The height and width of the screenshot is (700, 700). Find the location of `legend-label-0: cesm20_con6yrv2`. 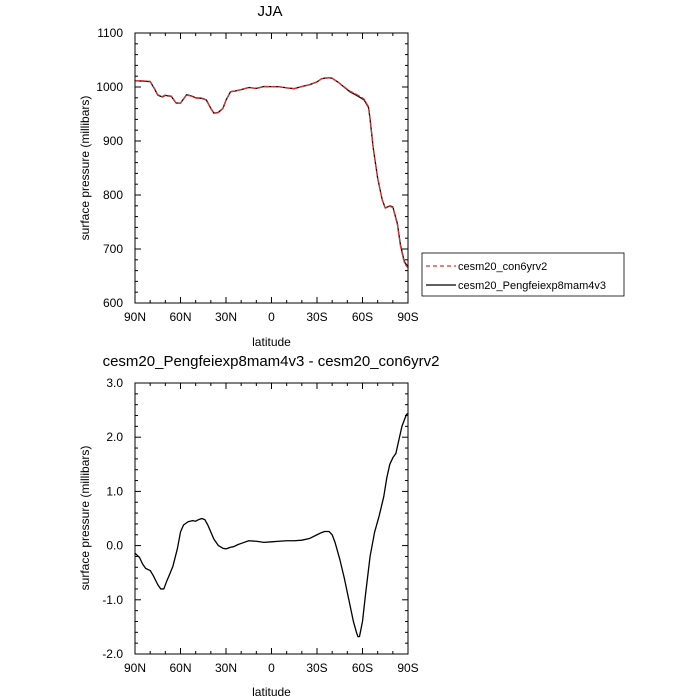

legend-label-0: cesm20_con6yrv2 is located at coordinates (502, 267).